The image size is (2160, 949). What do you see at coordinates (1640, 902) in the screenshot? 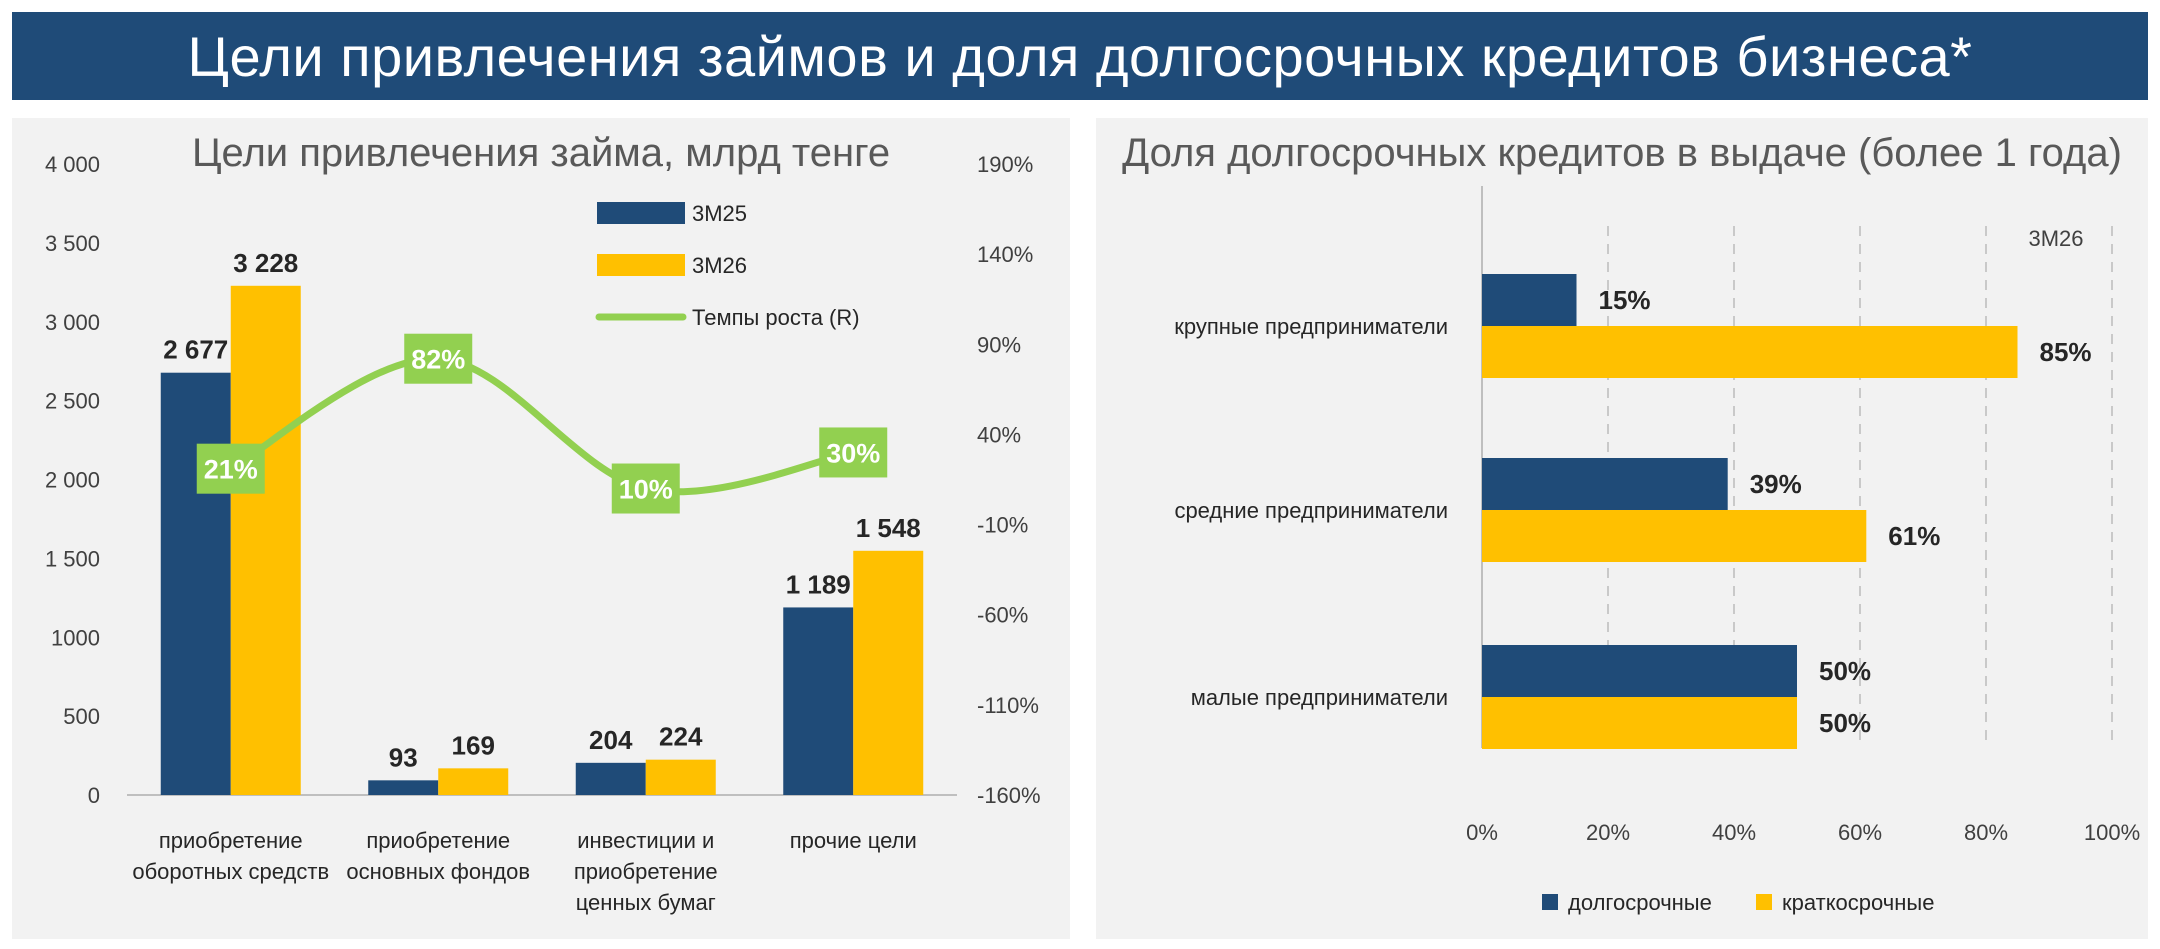
I see `legend-long-term-label: долгосрочные` at bounding box center [1640, 902].